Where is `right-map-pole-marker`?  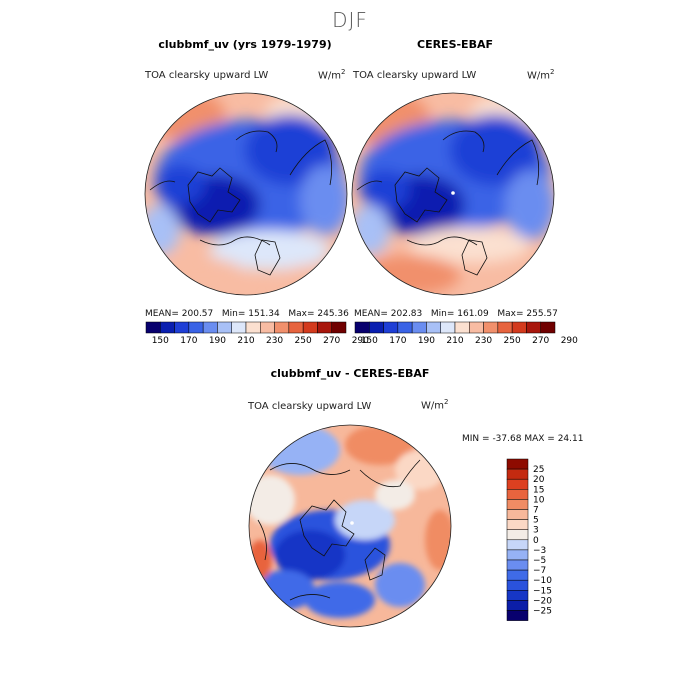 right-map-pole-marker is located at coordinates (453, 193).